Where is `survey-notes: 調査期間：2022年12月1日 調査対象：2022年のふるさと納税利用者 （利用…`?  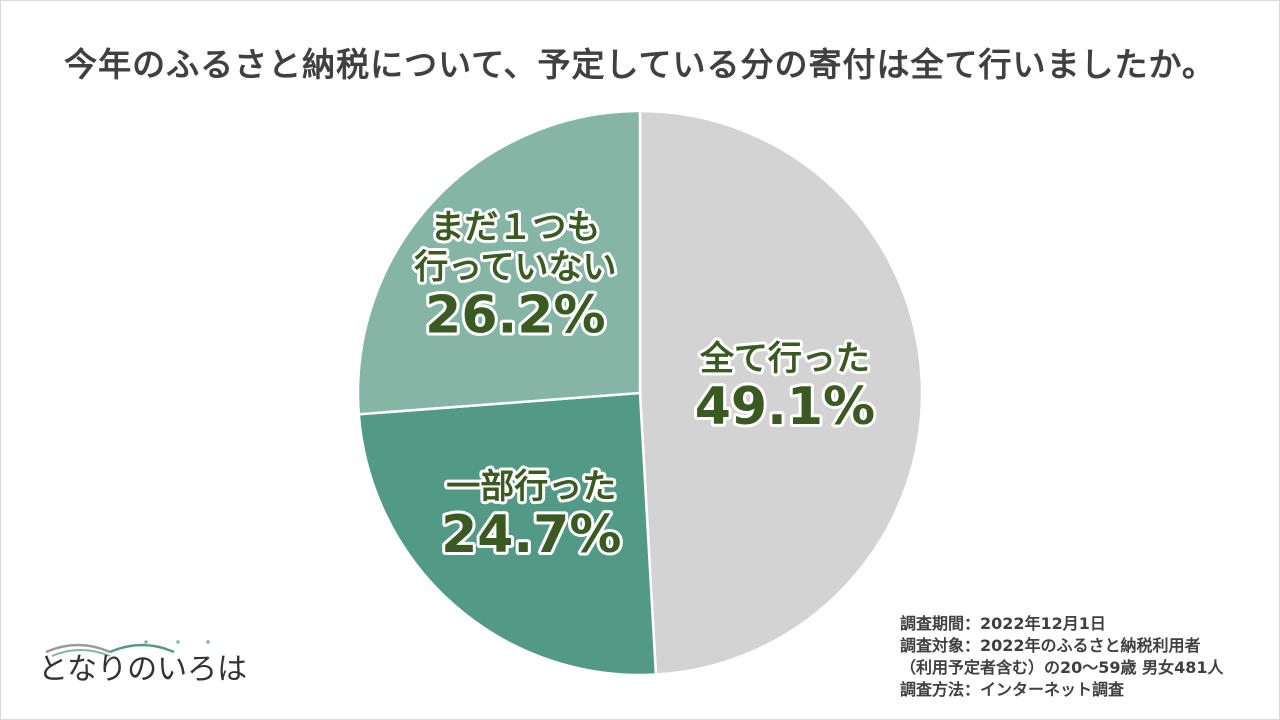
survey-notes: 調査期間：2022年12月1日 調査対象：2022年のふるさと納税利用者 （利用… is located at coordinates (1062, 657).